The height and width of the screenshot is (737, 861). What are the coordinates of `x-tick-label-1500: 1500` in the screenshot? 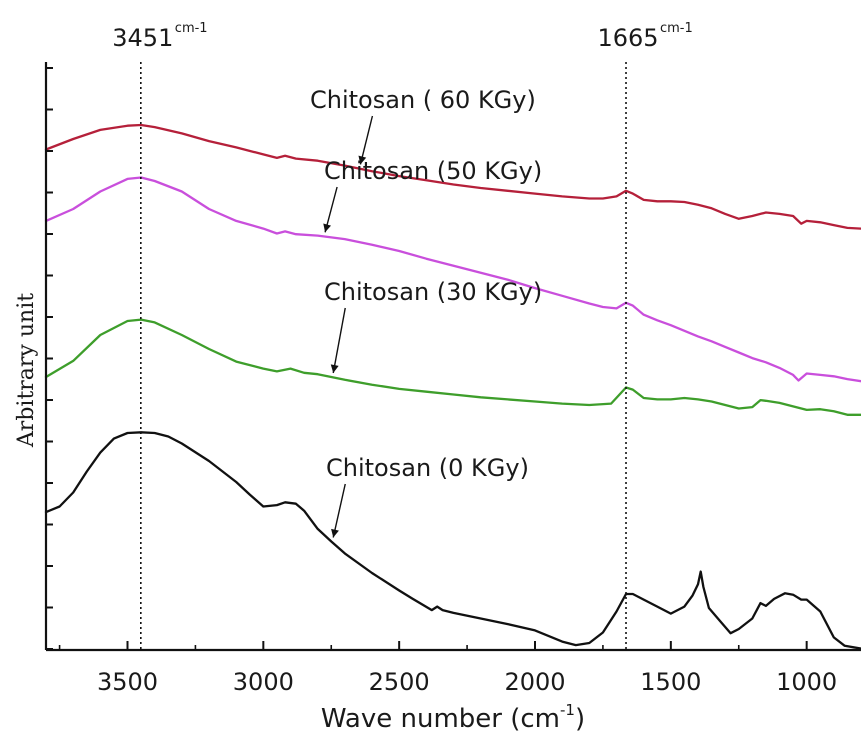 It's located at (670, 682).